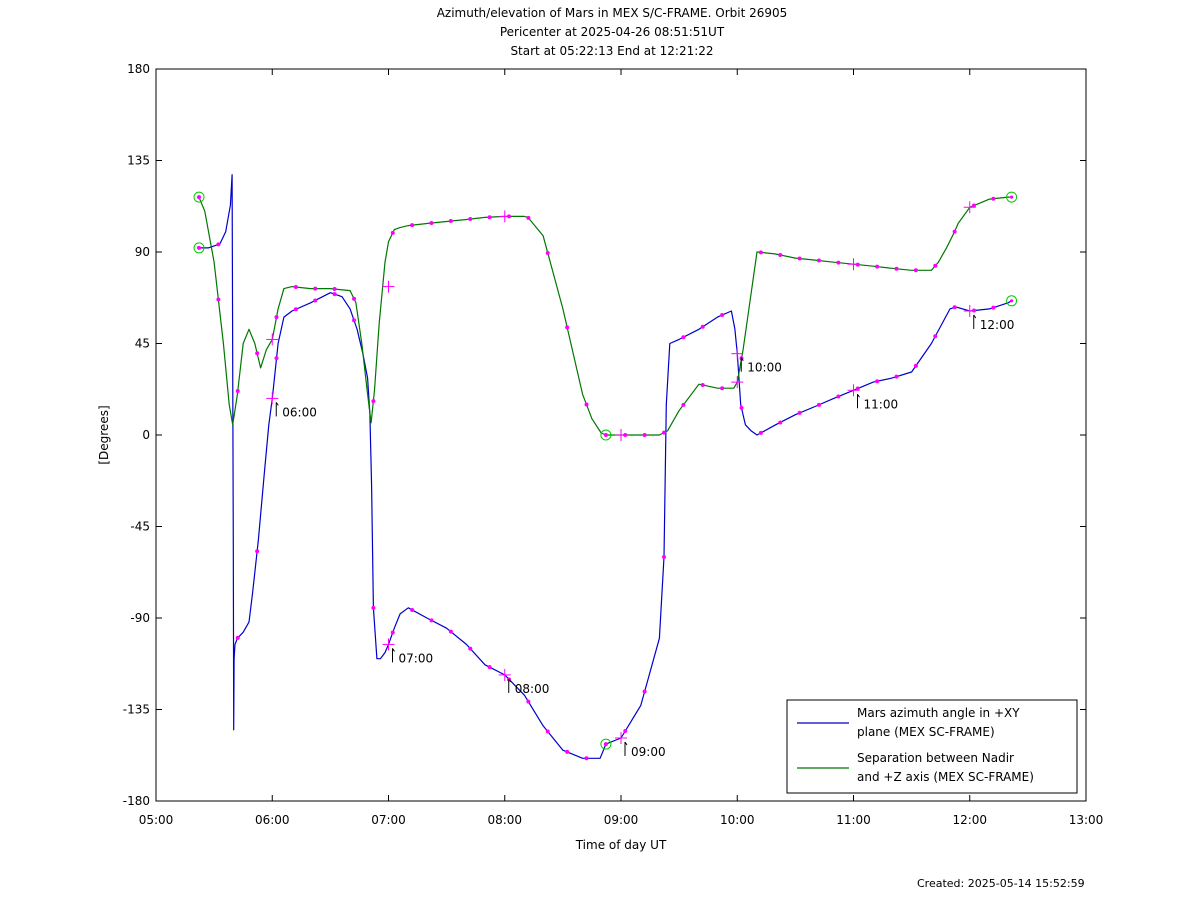 The width and height of the screenshot is (1200, 901). What do you see at coordinates (136, 710) in the screenshot?
I see `y-tick-label: -135` at bounding box center [136, 710].